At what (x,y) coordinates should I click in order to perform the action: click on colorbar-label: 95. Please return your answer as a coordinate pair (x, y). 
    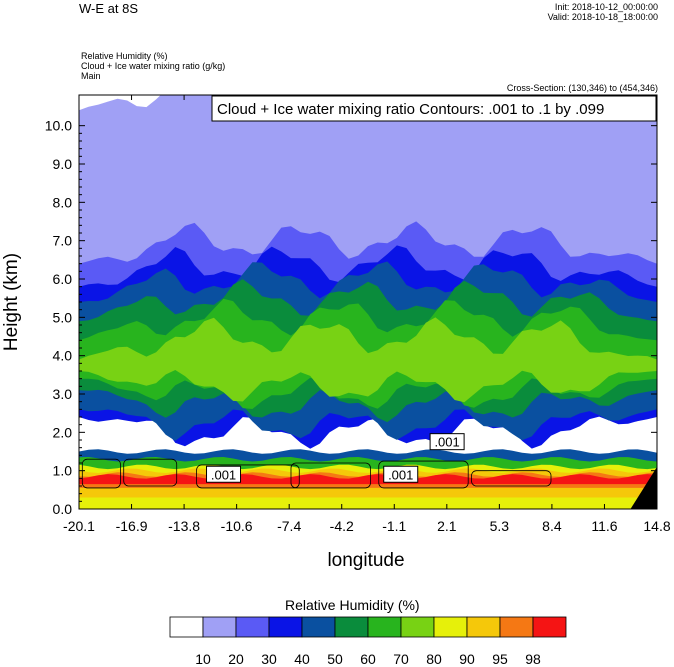
    Looking at the image, I should click on (500, 659).